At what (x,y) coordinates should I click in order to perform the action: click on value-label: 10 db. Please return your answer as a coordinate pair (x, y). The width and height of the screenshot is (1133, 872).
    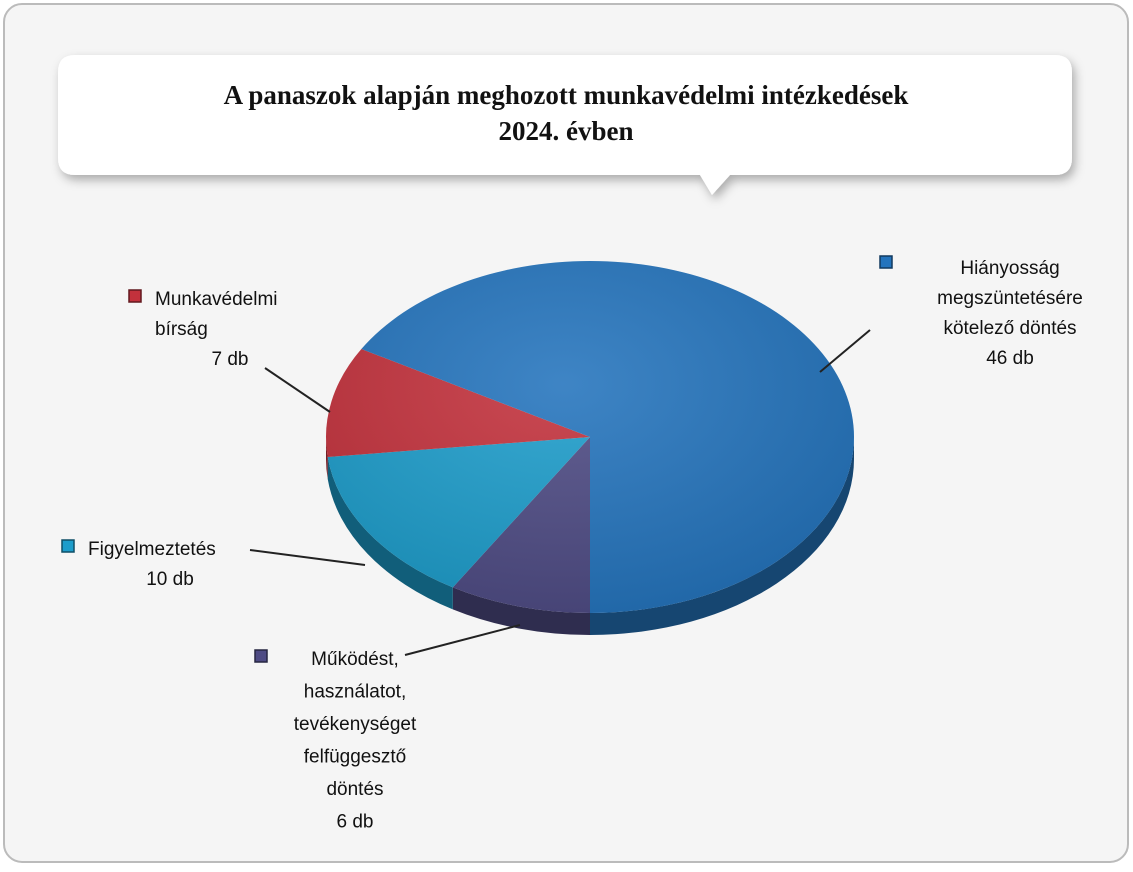
    Looking at the image, I should click on (170, 579).